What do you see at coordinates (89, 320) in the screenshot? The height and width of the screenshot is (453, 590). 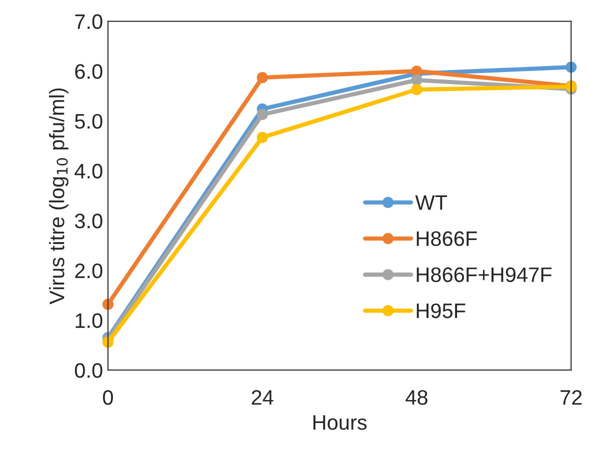 I see `y-tick-label: 1.0` at bounding box center [89, 320].